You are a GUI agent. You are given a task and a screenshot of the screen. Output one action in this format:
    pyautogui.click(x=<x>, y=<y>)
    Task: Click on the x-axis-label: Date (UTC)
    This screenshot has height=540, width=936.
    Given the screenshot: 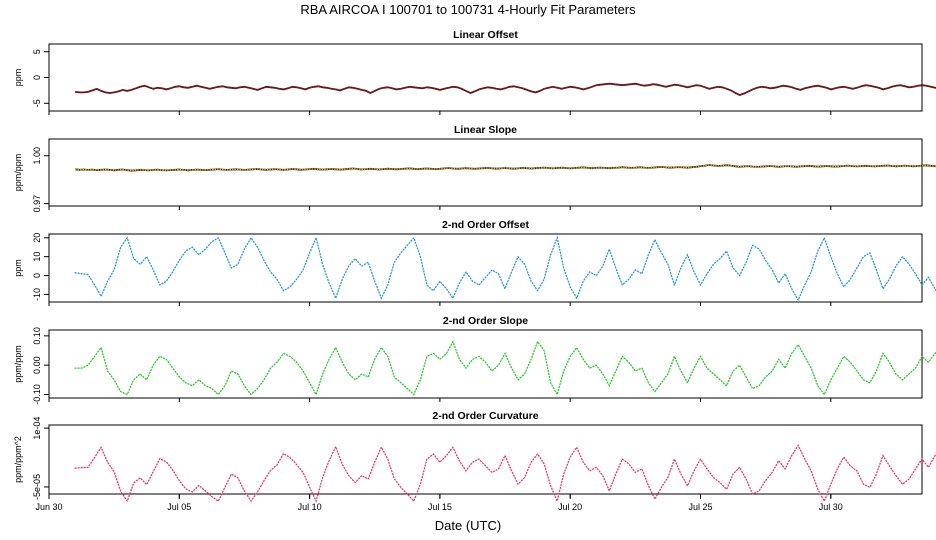 What is the action you would take?
    pyautogui.click(x=468, y=525)
    